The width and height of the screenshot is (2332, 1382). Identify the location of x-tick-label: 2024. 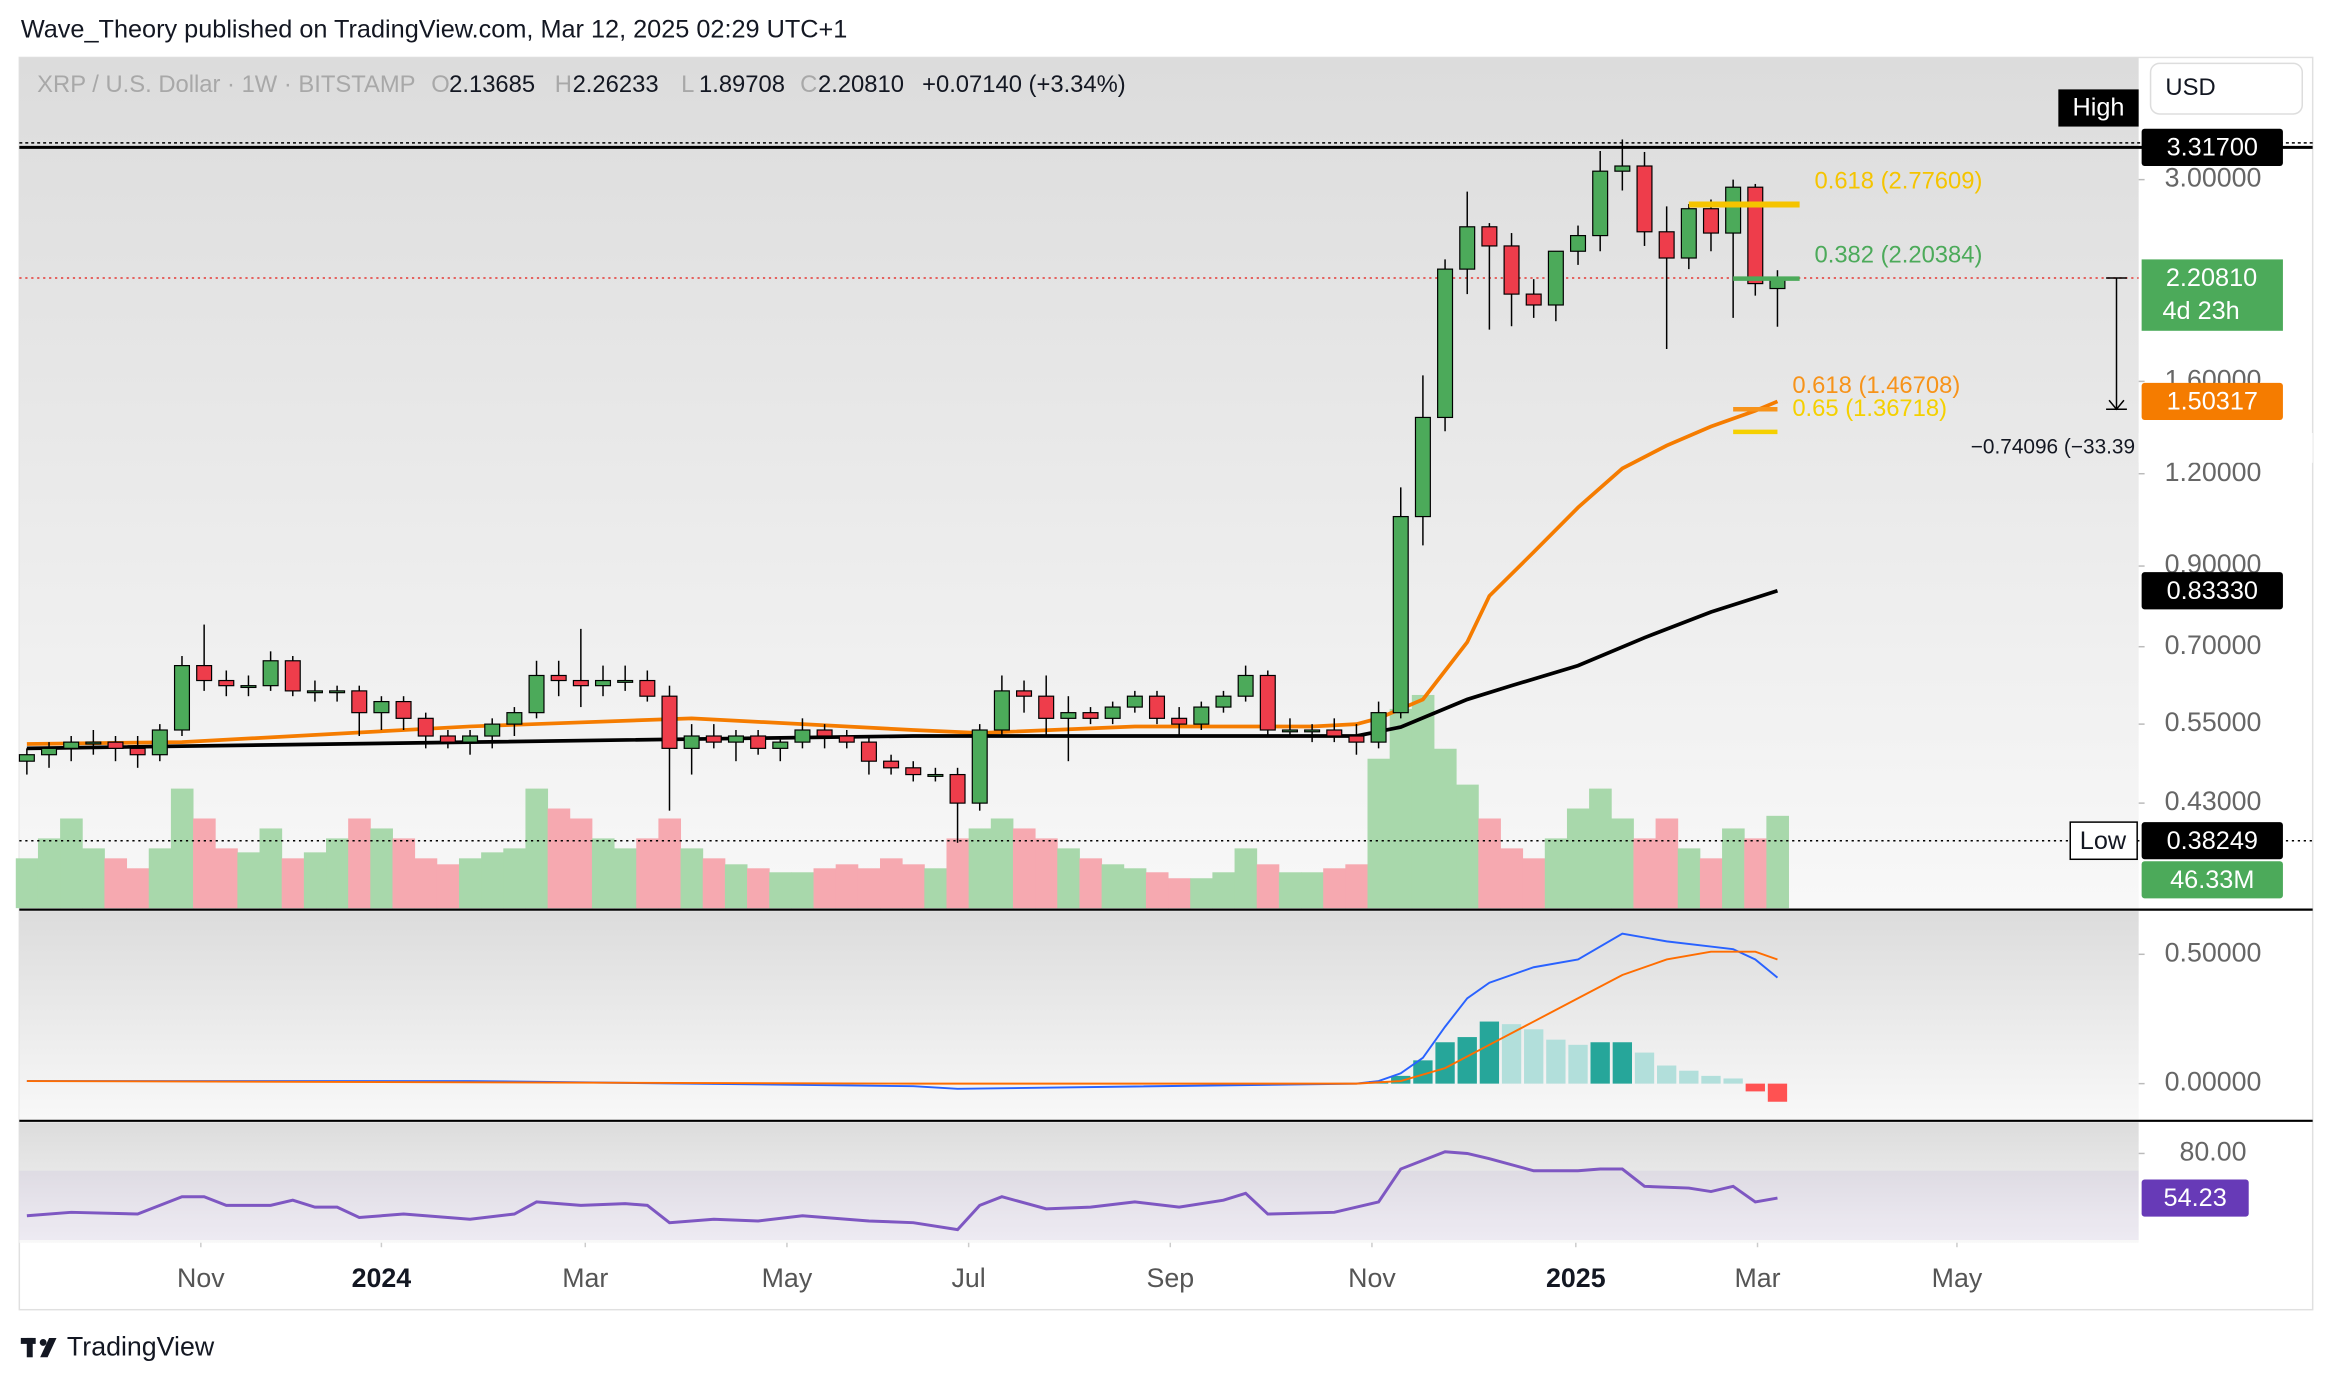
(382, 1278).